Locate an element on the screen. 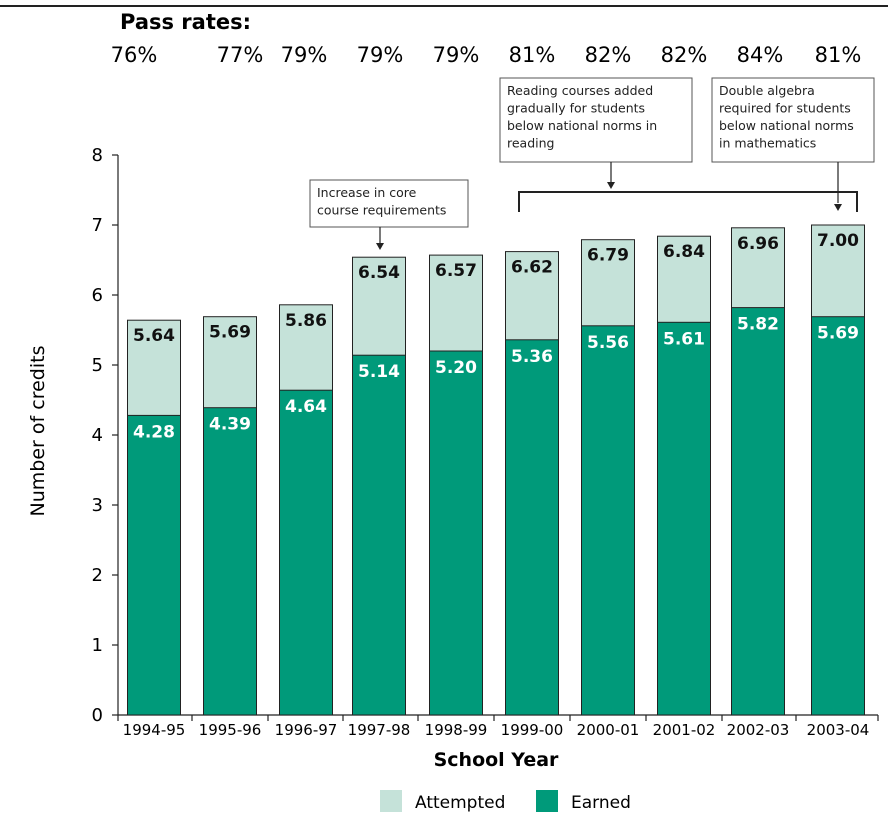  earned-value-label: 4.28 is located at coordinates (154, 432).